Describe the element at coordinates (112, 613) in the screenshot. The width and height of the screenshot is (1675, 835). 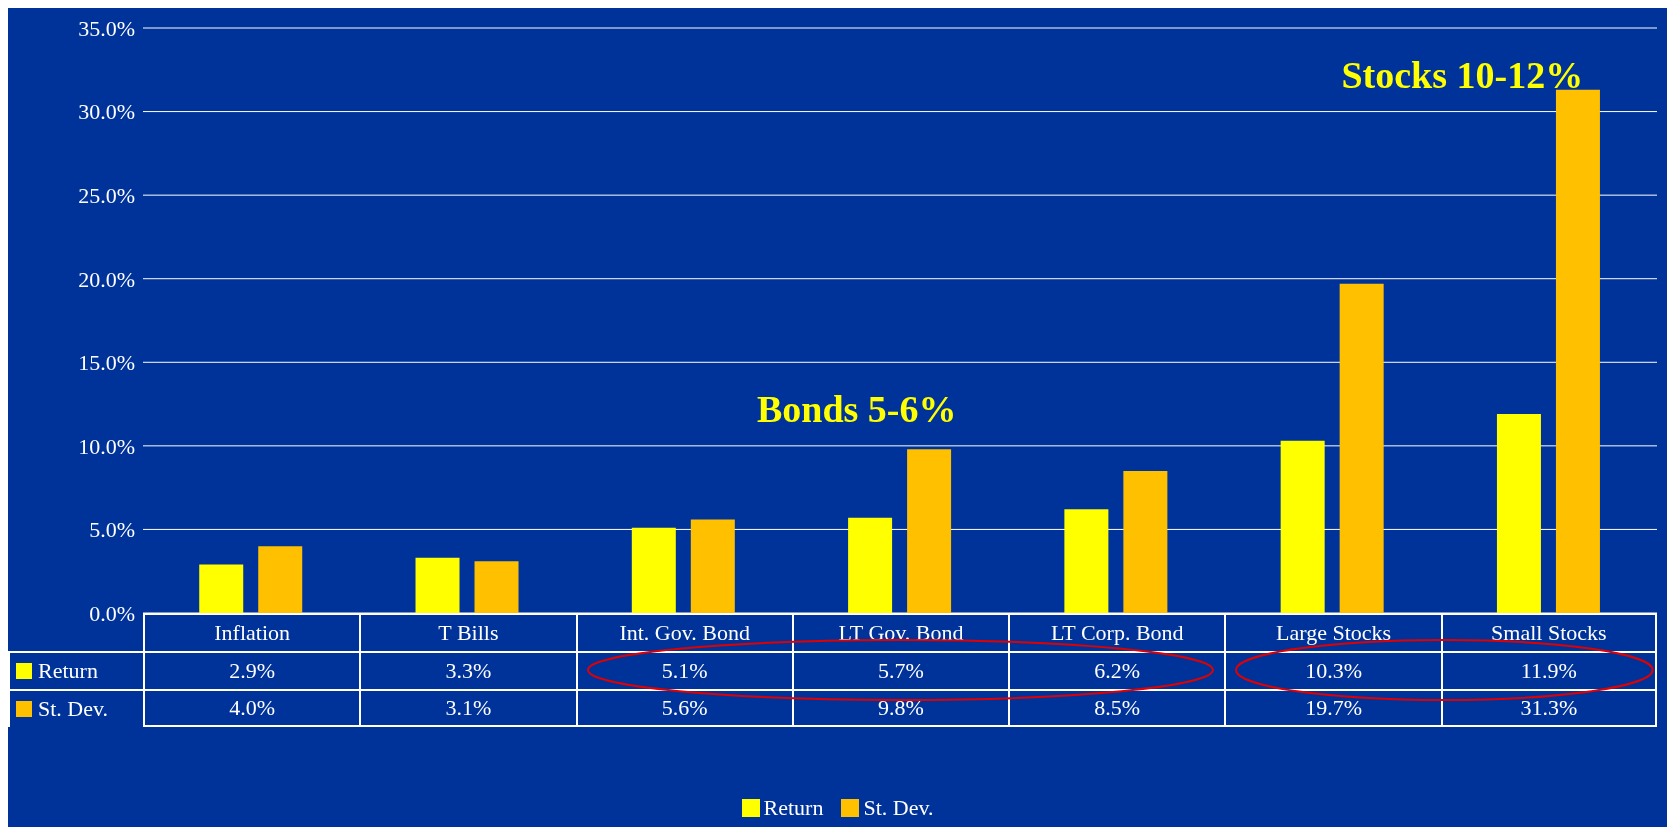
I see `y-tick-label: 0.0%` at that location.